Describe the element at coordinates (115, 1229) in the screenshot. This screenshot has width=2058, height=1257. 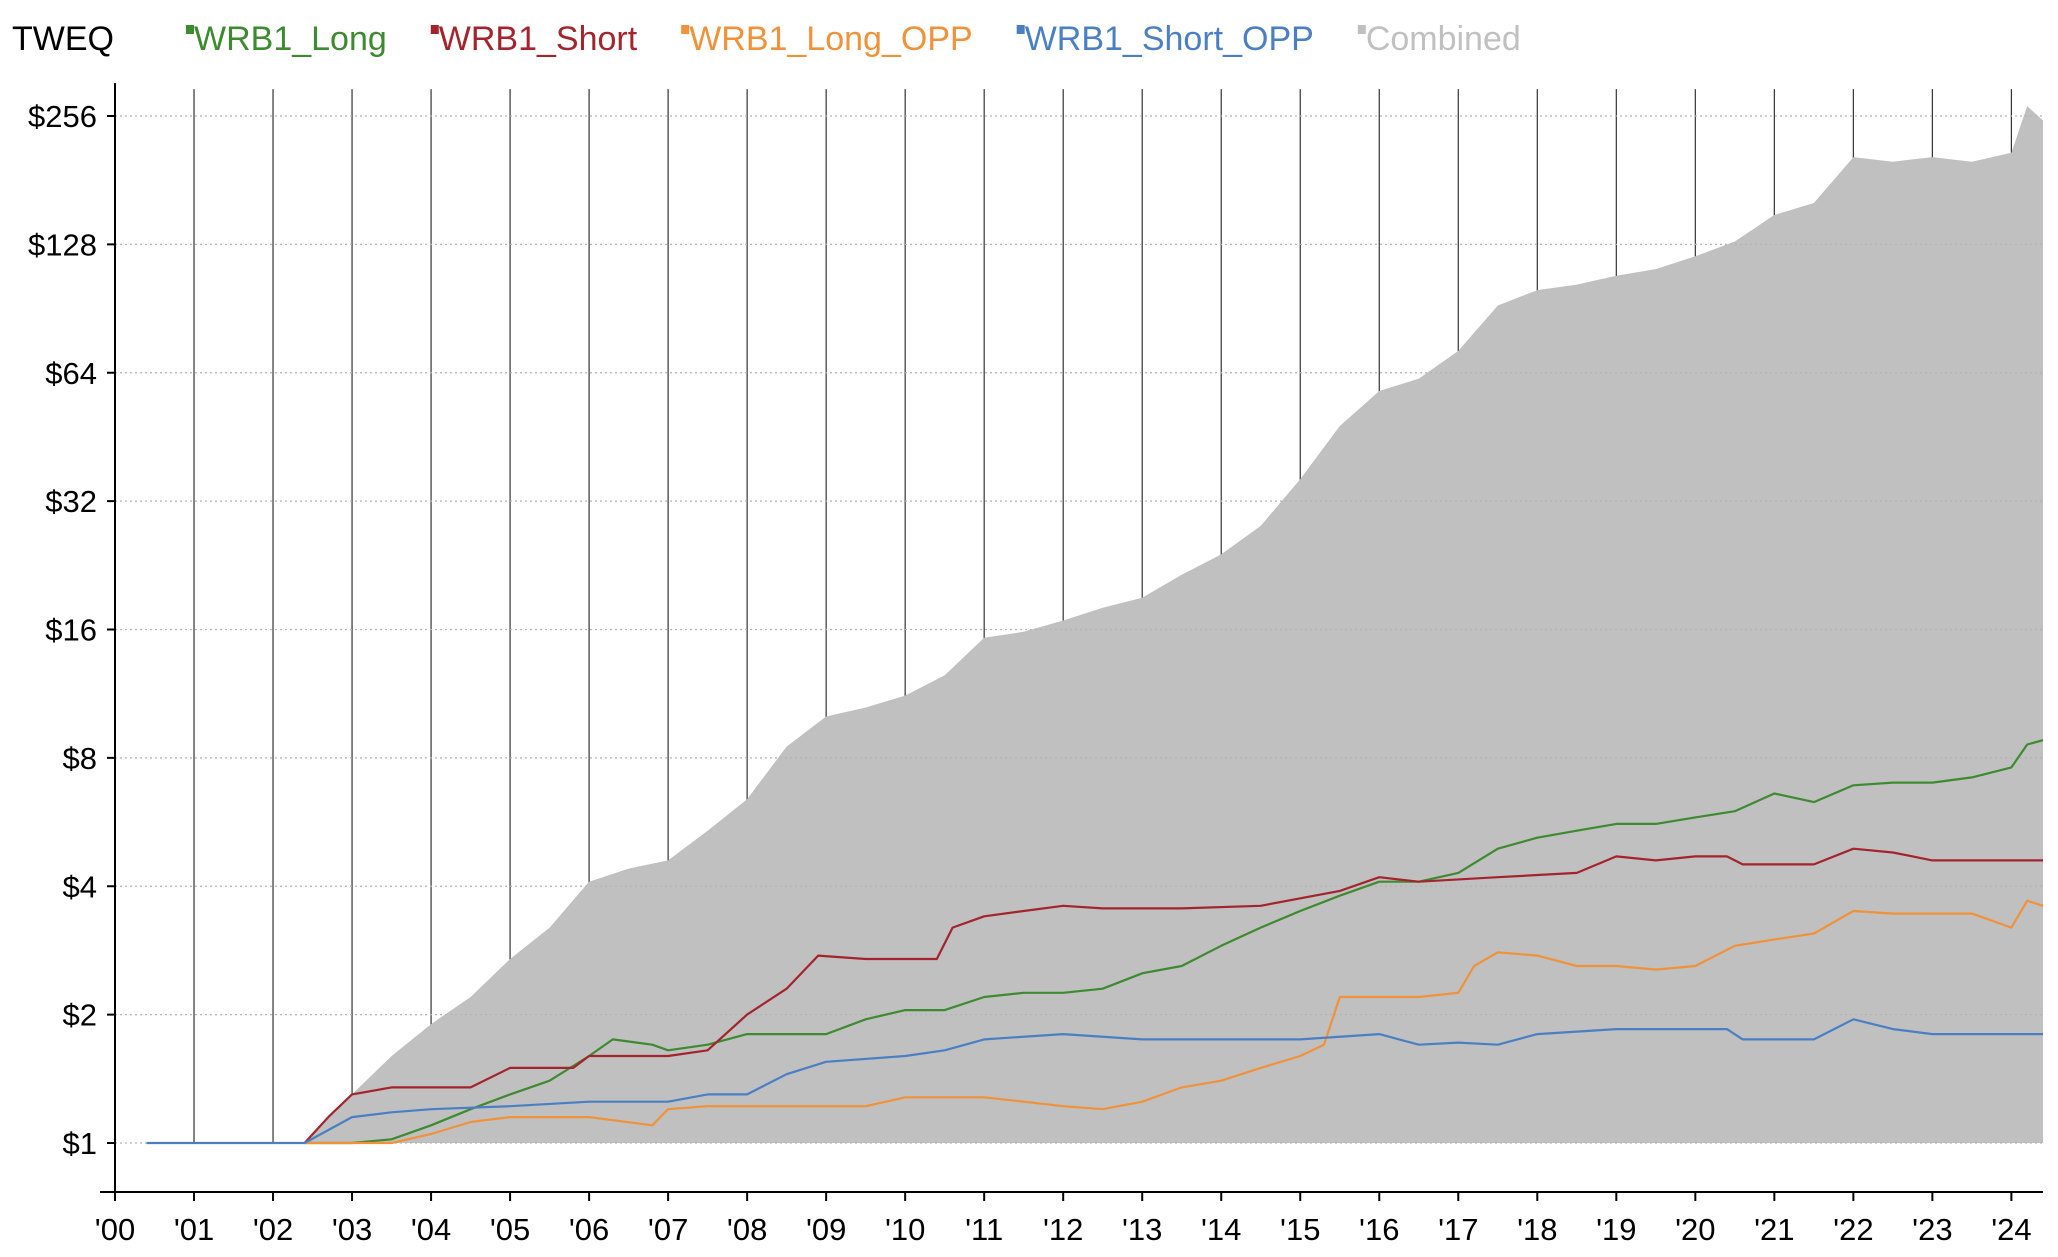
I see `x-tick-label: '00` at that location.